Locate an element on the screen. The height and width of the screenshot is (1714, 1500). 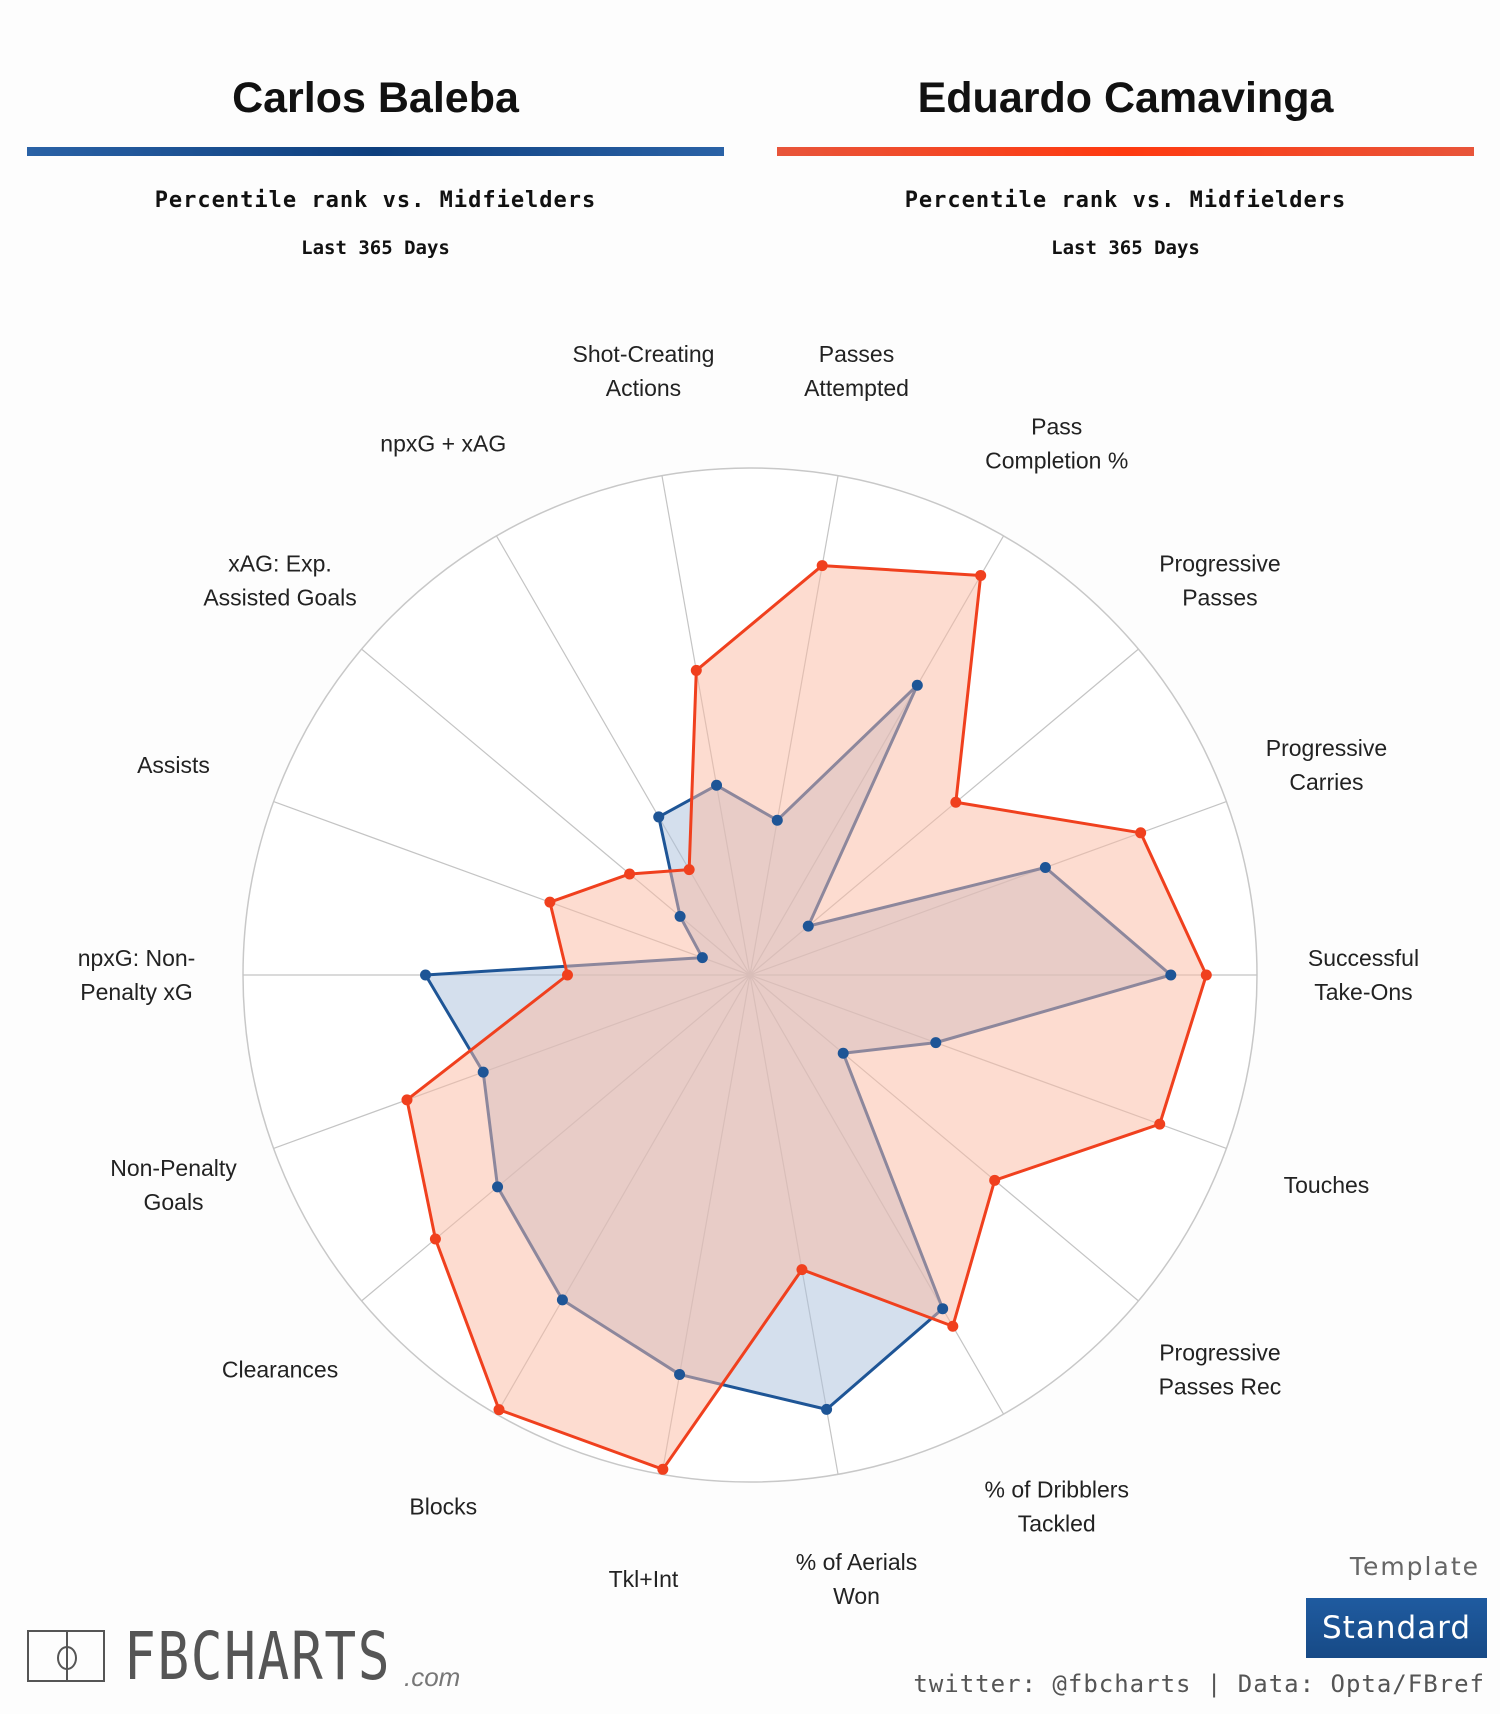
player-1-period: Last 365 Days is located at coordinates (375, 248).